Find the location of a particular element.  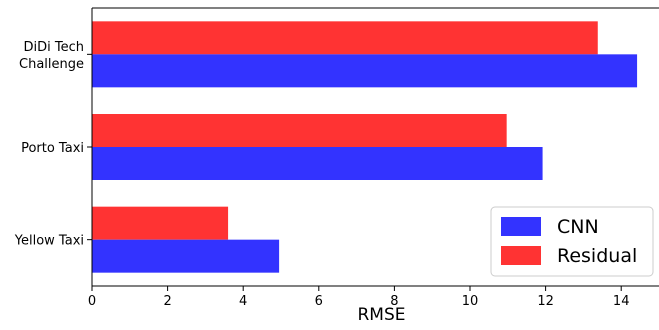

x-tick-label-14: 14 is located at coordinates (621, 301).